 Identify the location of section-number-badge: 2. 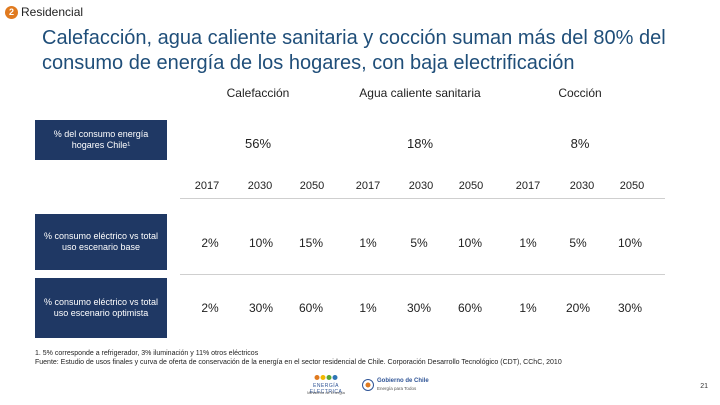
(11, 12).